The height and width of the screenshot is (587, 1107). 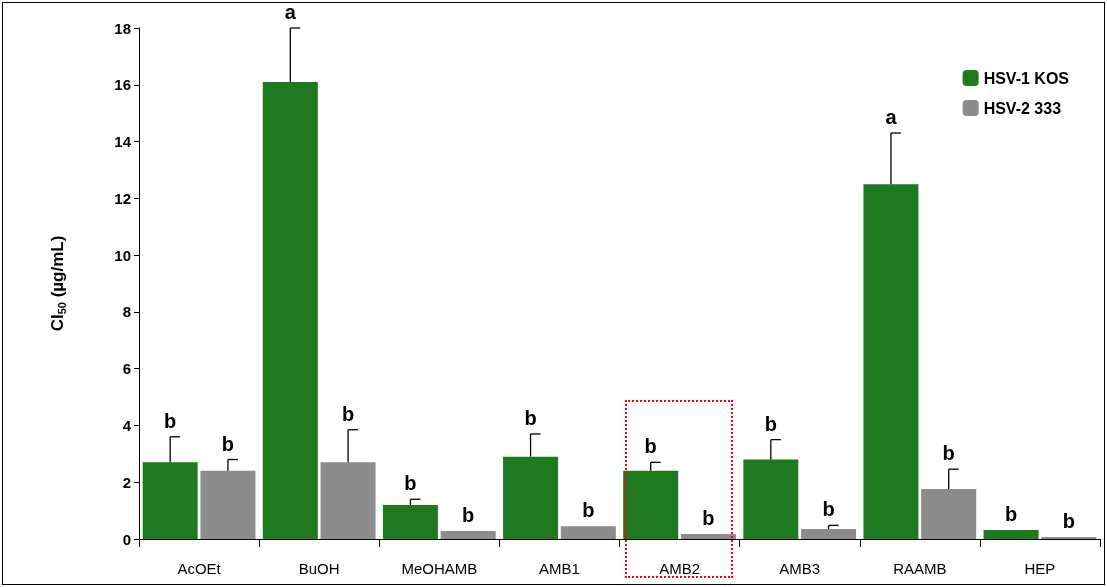 I want to click on y-tick-label: 4, so click(x=127, y=425).